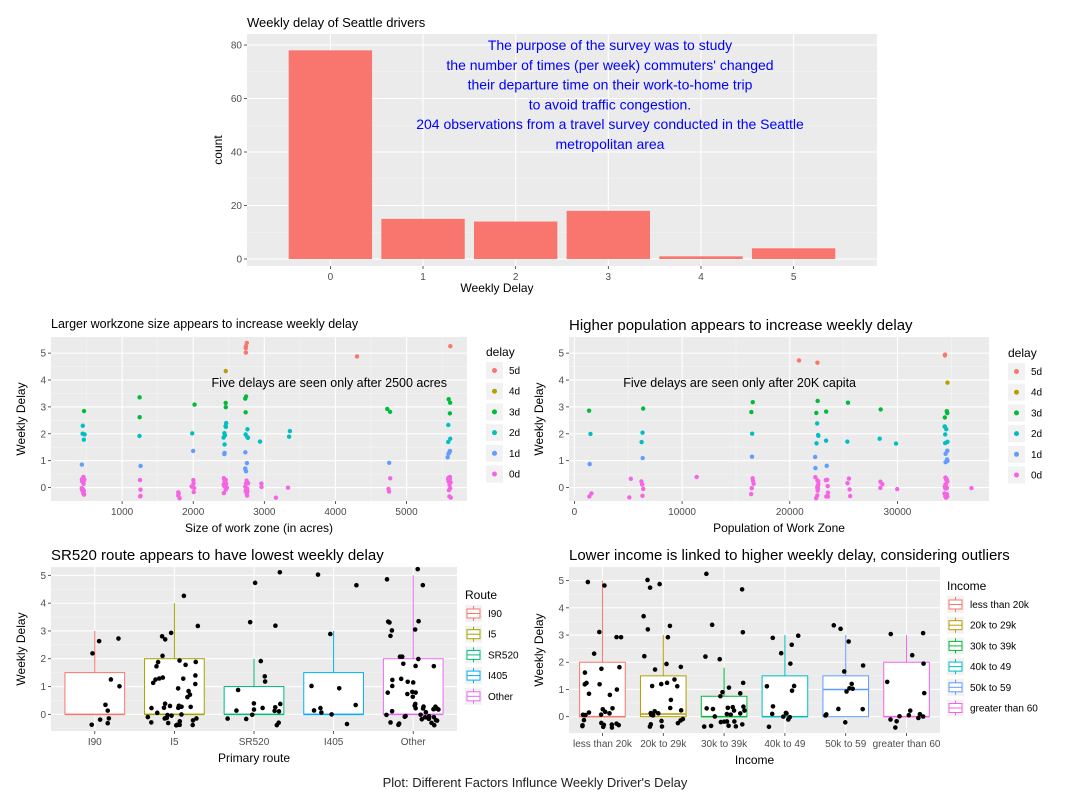 Image resolution: width=1070 pixels, height=803 pixels. I want to click on pop-legend-label: 1d, so click(1036, 455).